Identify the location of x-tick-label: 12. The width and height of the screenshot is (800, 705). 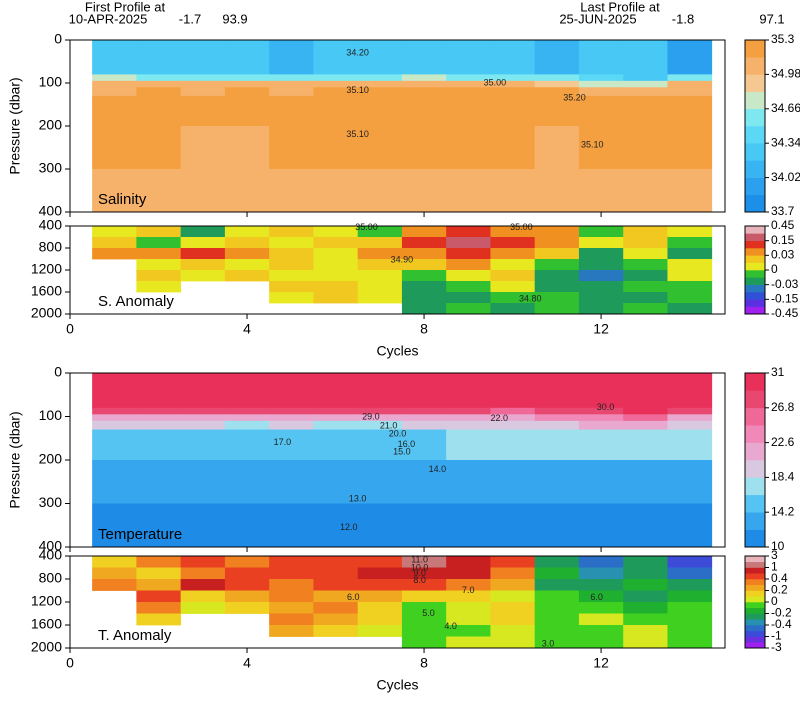
(601, 663).